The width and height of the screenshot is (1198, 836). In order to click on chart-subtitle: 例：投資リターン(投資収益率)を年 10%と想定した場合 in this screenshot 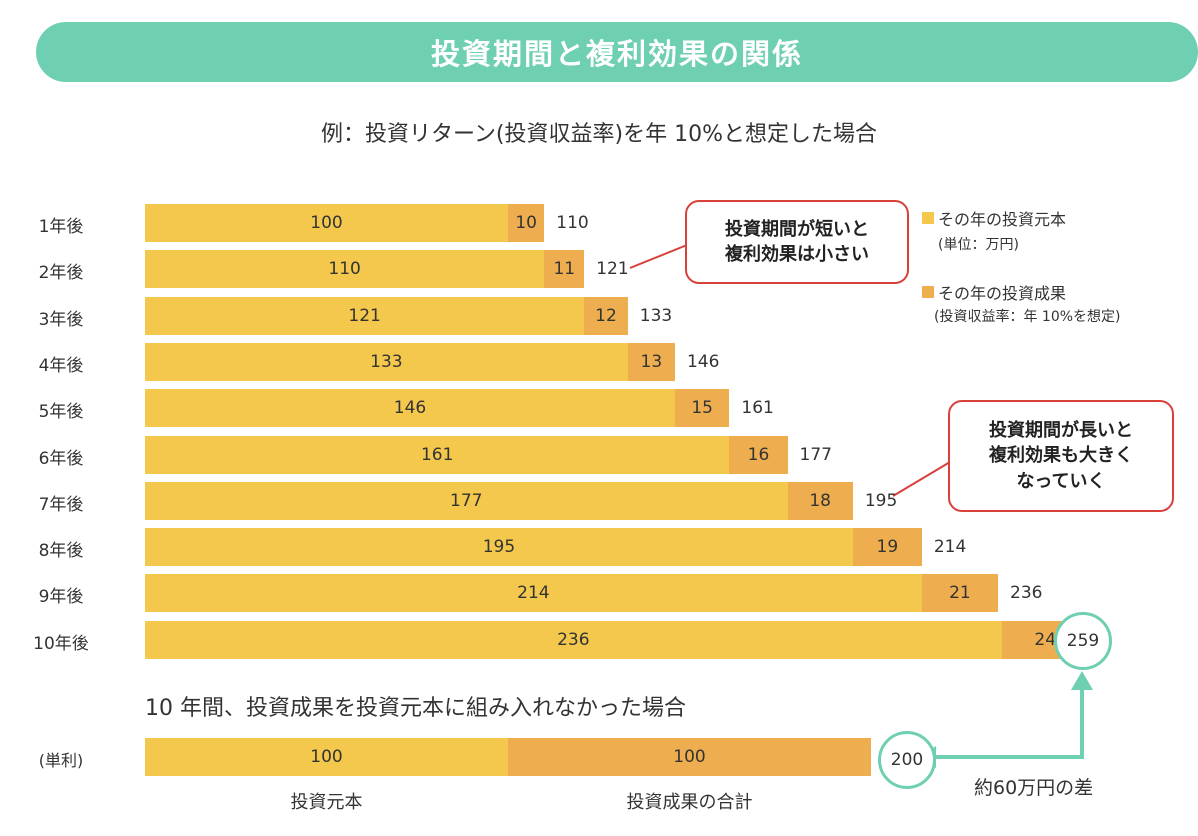, I will do `click(599, 134)`.